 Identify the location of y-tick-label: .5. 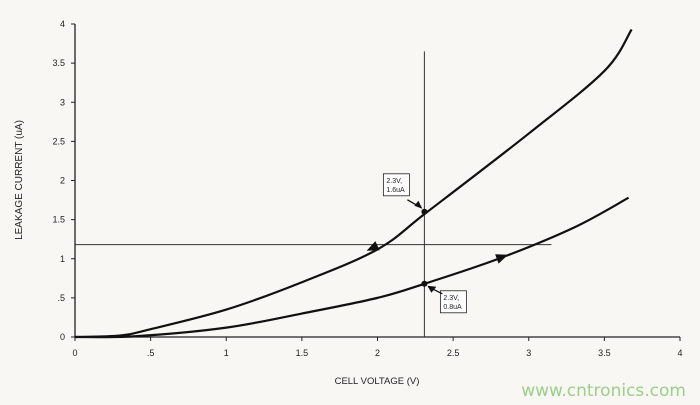
(61, 298).